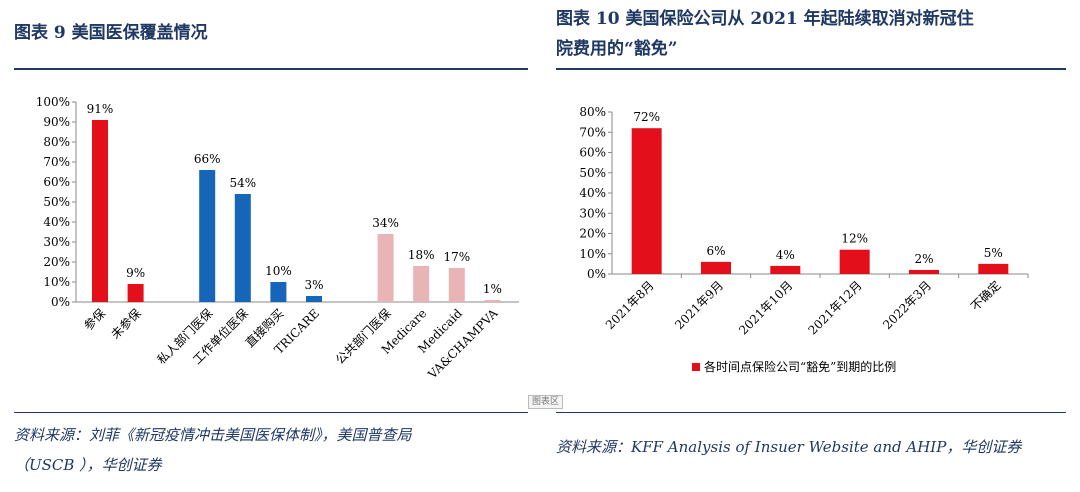 The width and height of the screenshot is (1080, 492). Describe the element at coordinates (765, 19) in the screenshot. I see `right-chart-title-line-1: 图表 10 美国保险公司从 2021 年起陆续取消对新冠住` at that location.